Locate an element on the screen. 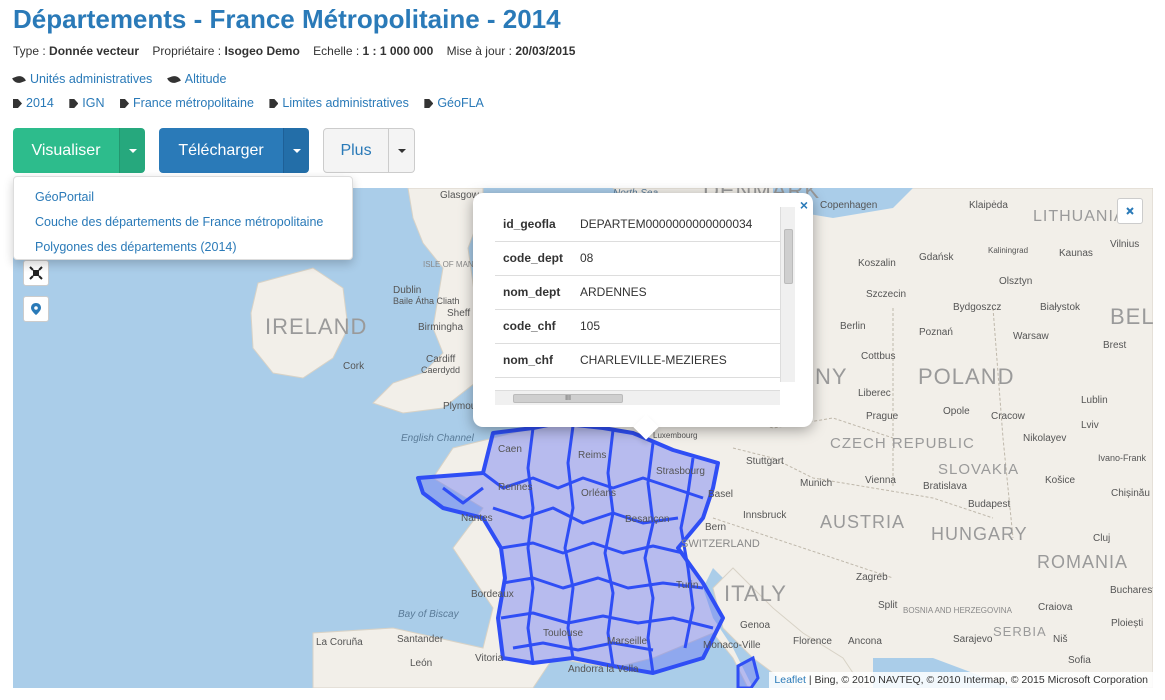 The height and width of the screenshot is (700, 1165). download-button: Télécharger is located at coordinates (221, 150).